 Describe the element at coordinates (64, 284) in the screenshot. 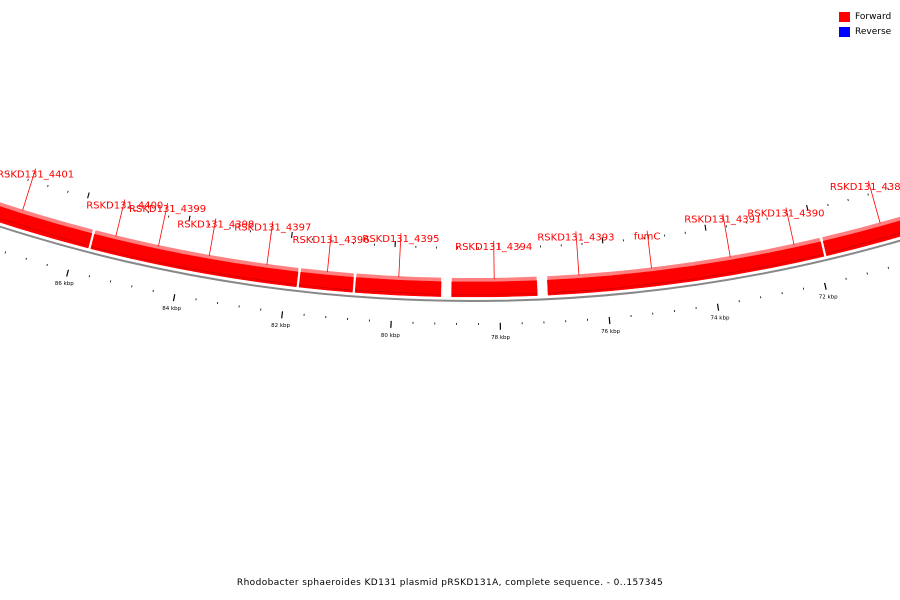

I see `tick-label: 86 kbp` at that location.